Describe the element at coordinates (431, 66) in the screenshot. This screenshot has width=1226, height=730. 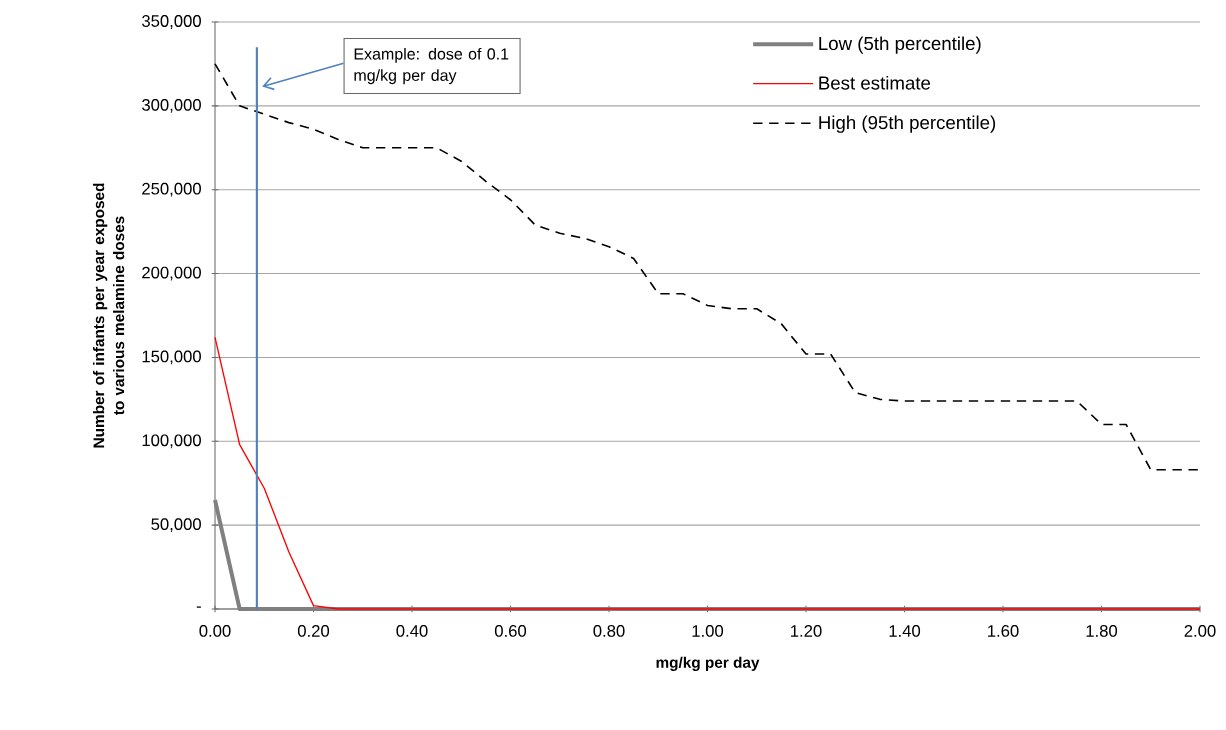
I see `ref-line-label: Example: dose of 0.1 mg/kg per day` at that location.